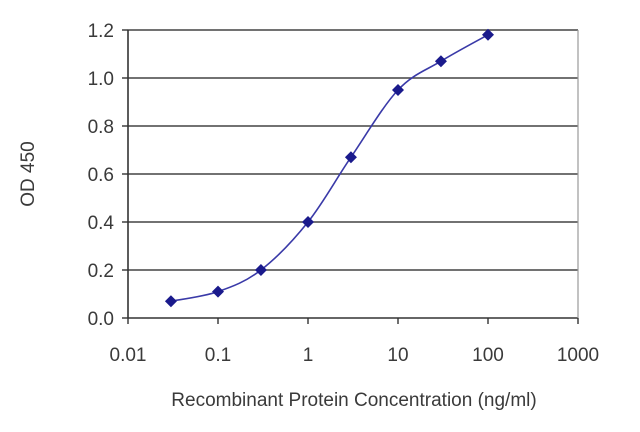  Describe the element at coordinates (101, 127) in the screenshot. I see `y-tick-label: 0.8` at that location.